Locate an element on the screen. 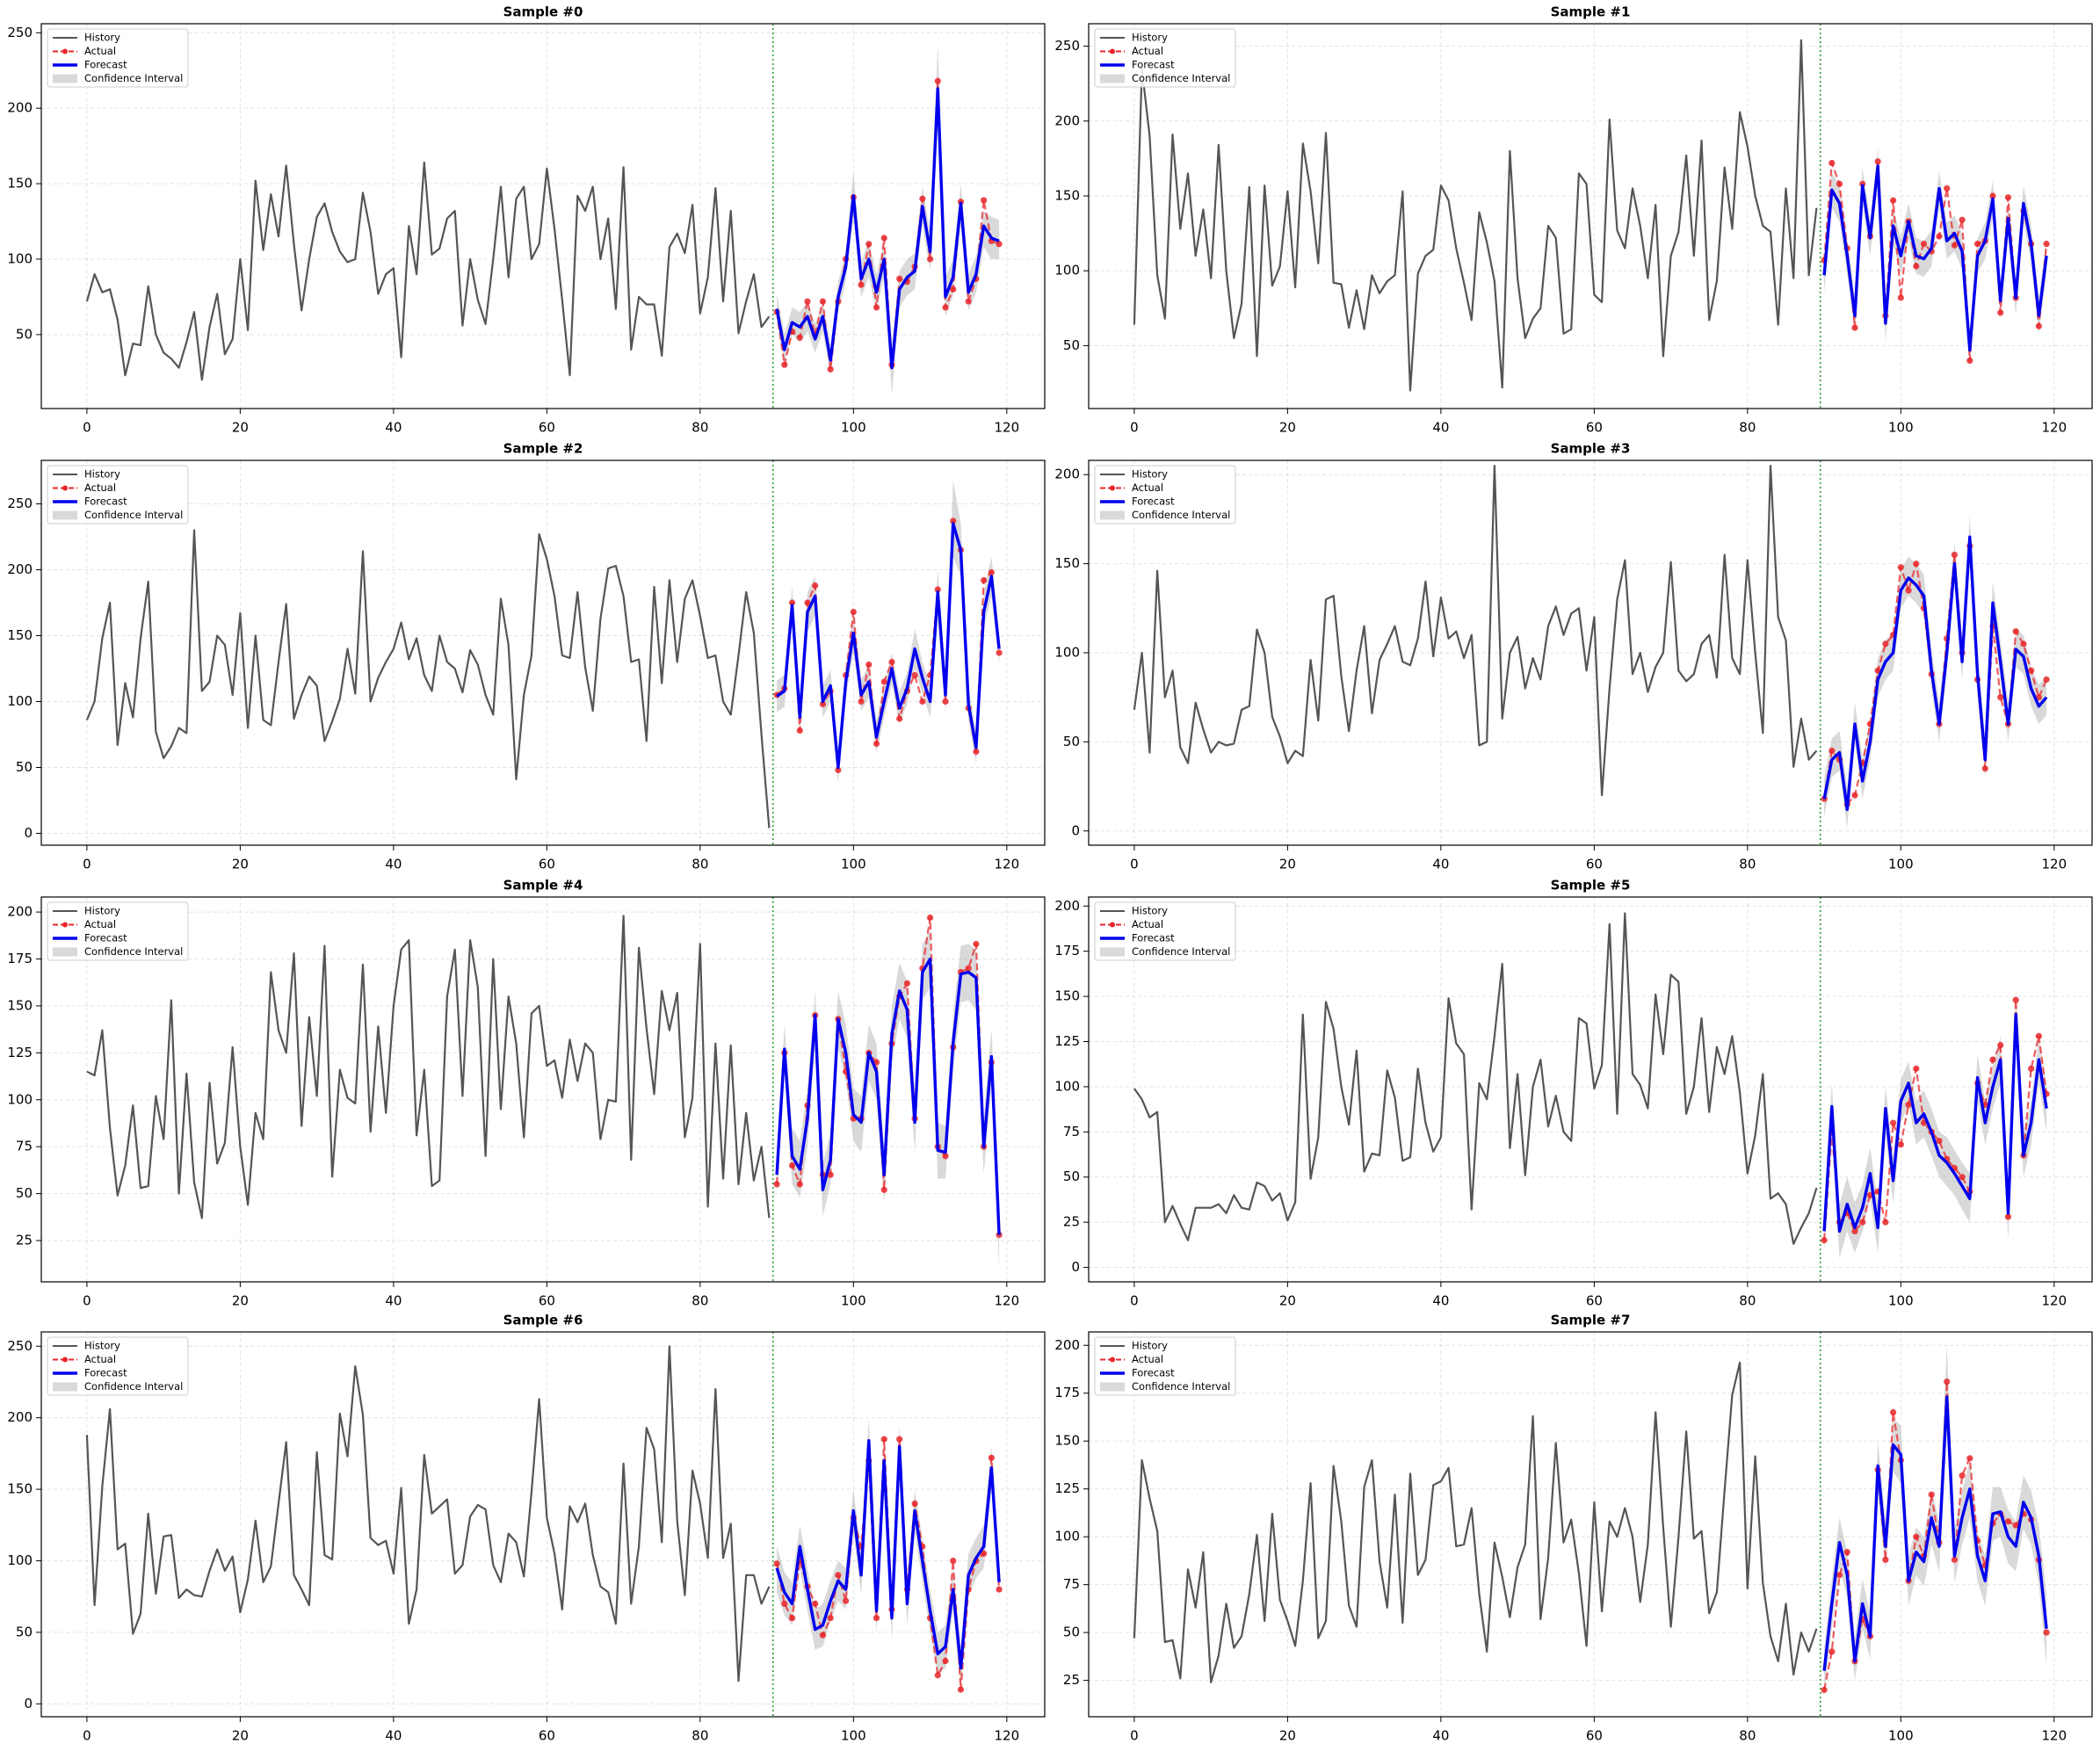  plot-frame is located at coordinates (543, 1089).